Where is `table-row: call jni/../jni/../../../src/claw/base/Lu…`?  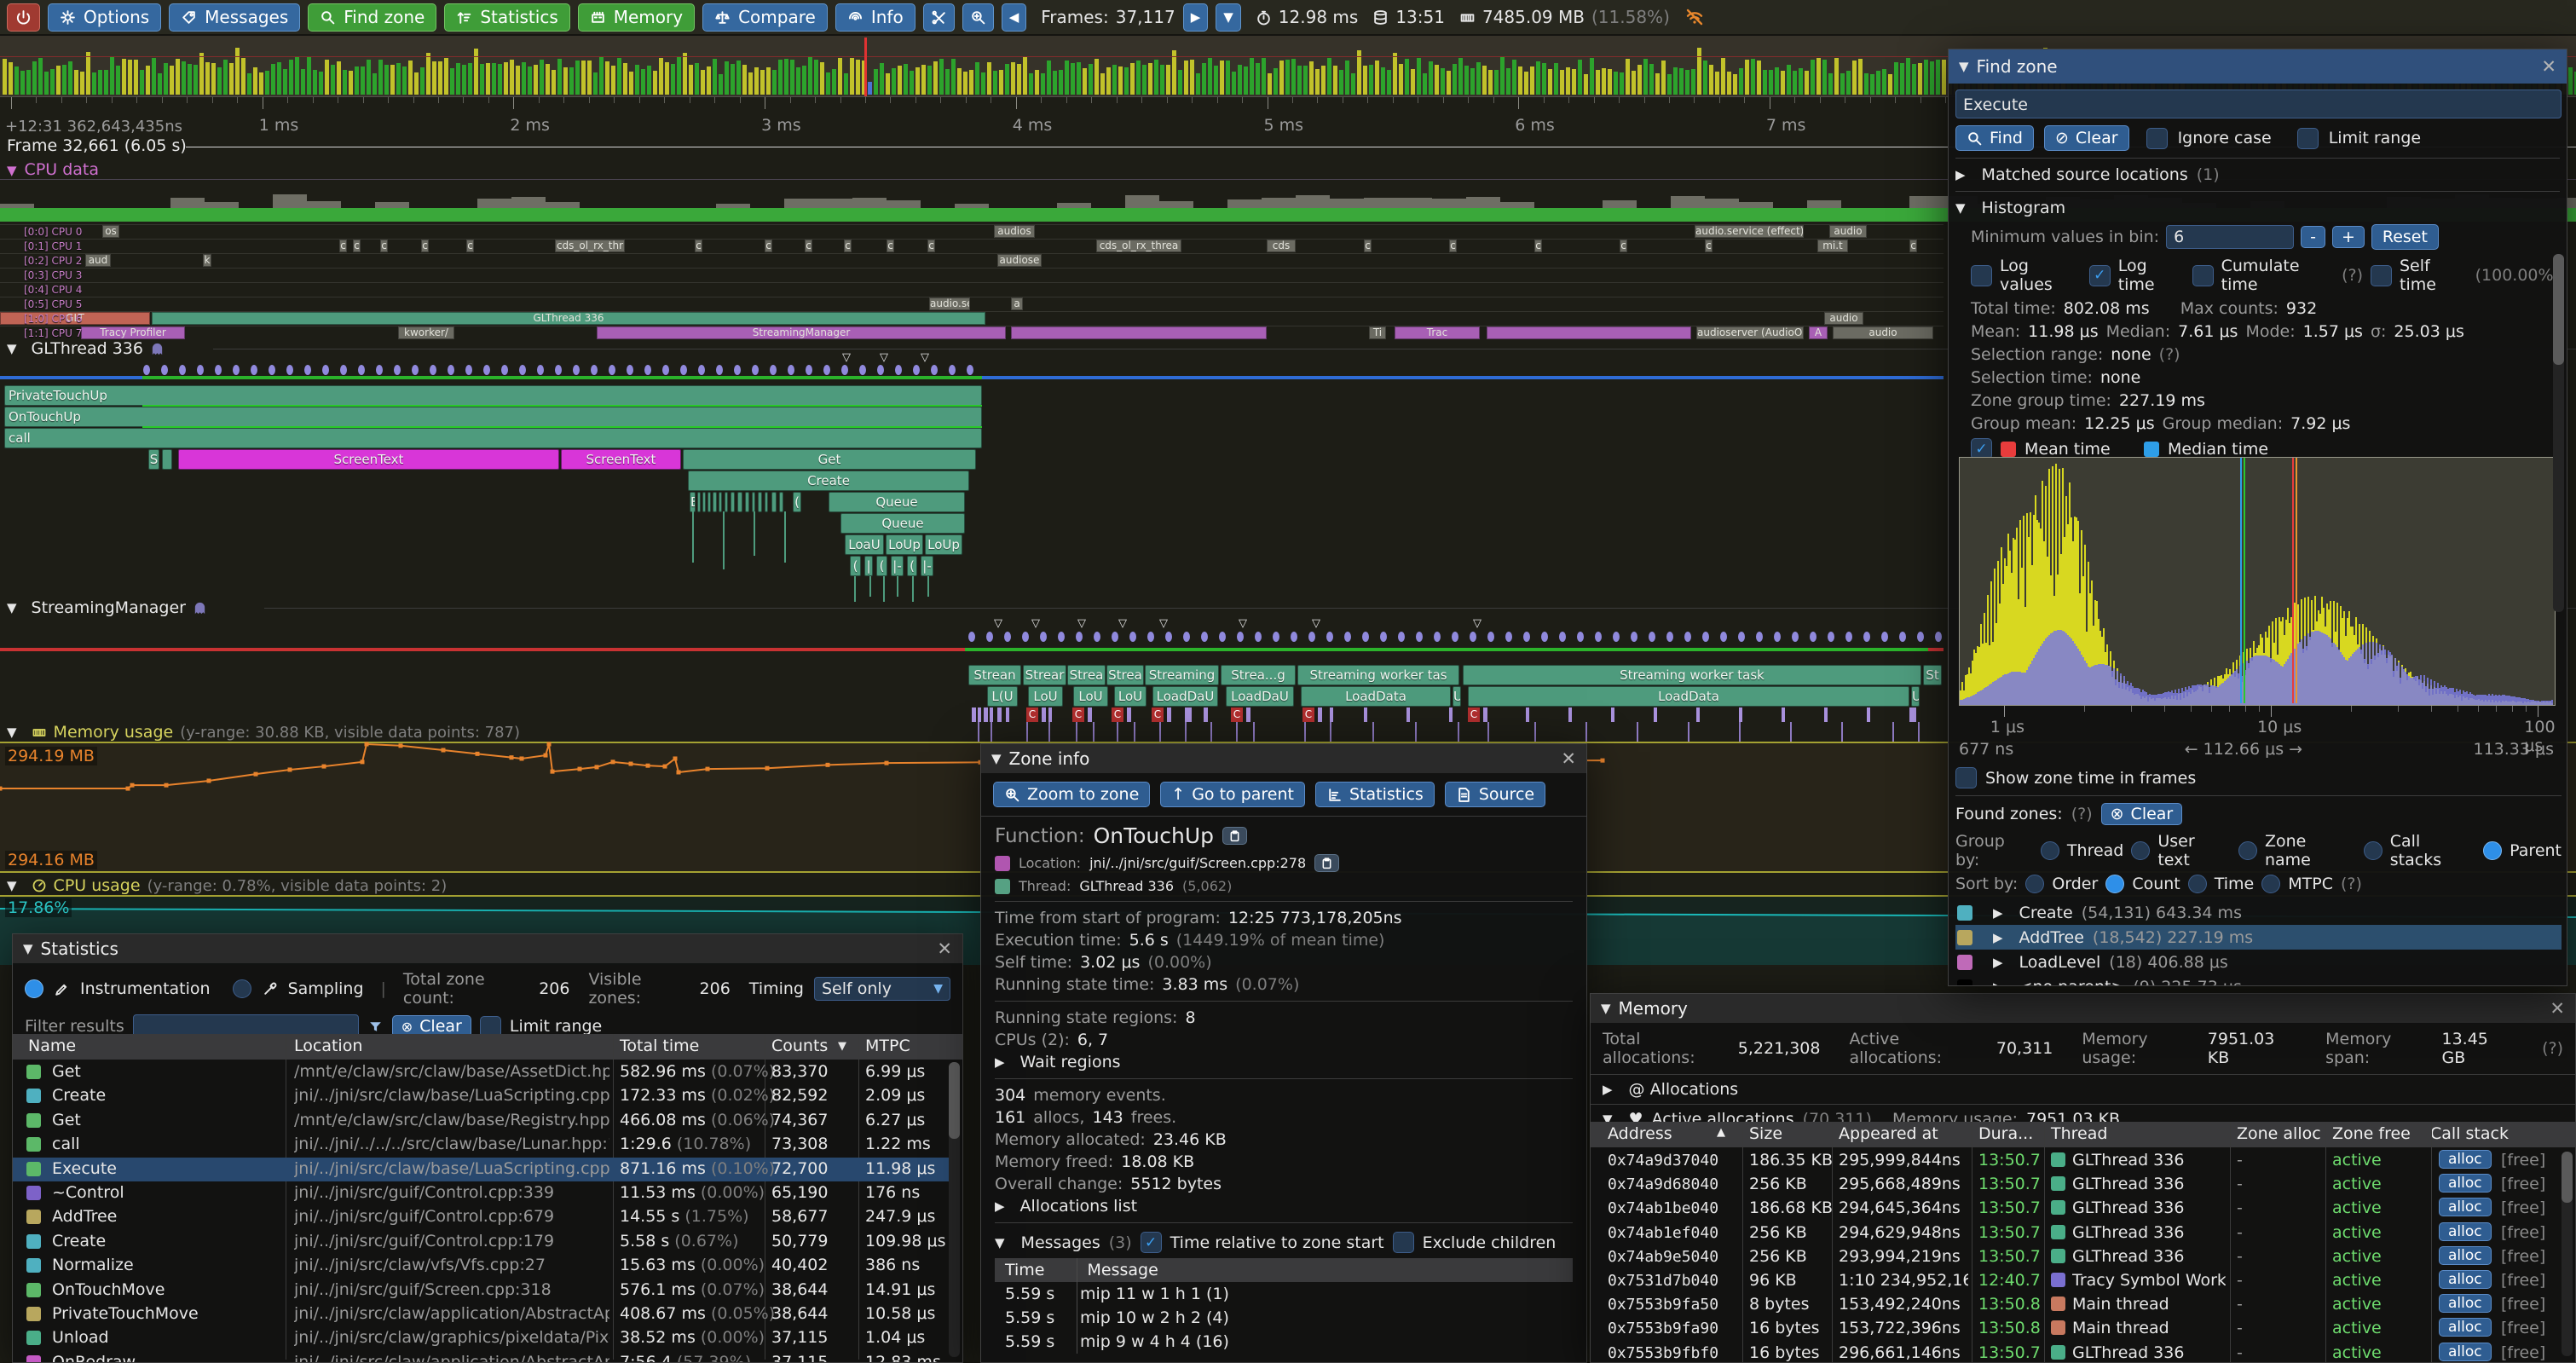 table-row: call jni/../jni/../../../src/claw/base/Lu… is located at coordinates (481, 1145).